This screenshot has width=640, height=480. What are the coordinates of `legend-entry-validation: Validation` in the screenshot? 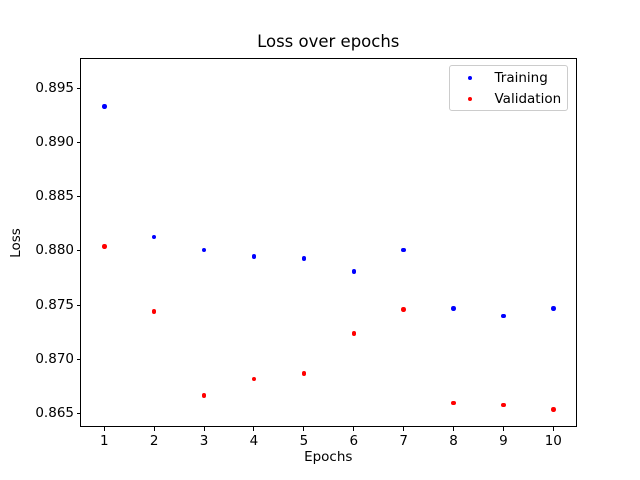 It's located at (508, 99).